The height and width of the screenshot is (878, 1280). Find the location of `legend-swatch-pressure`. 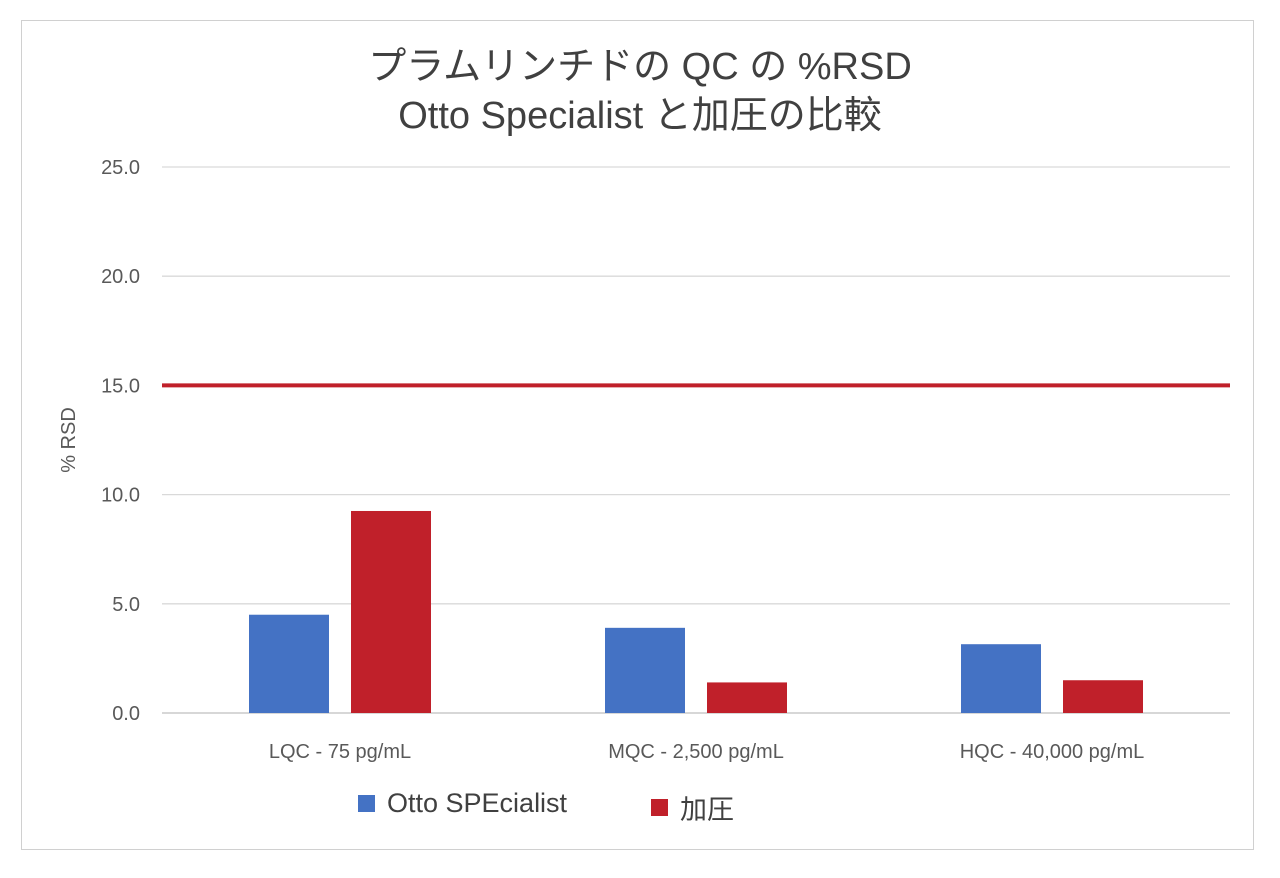

legend-swatch-pressure is located at coordinates (659, 807).